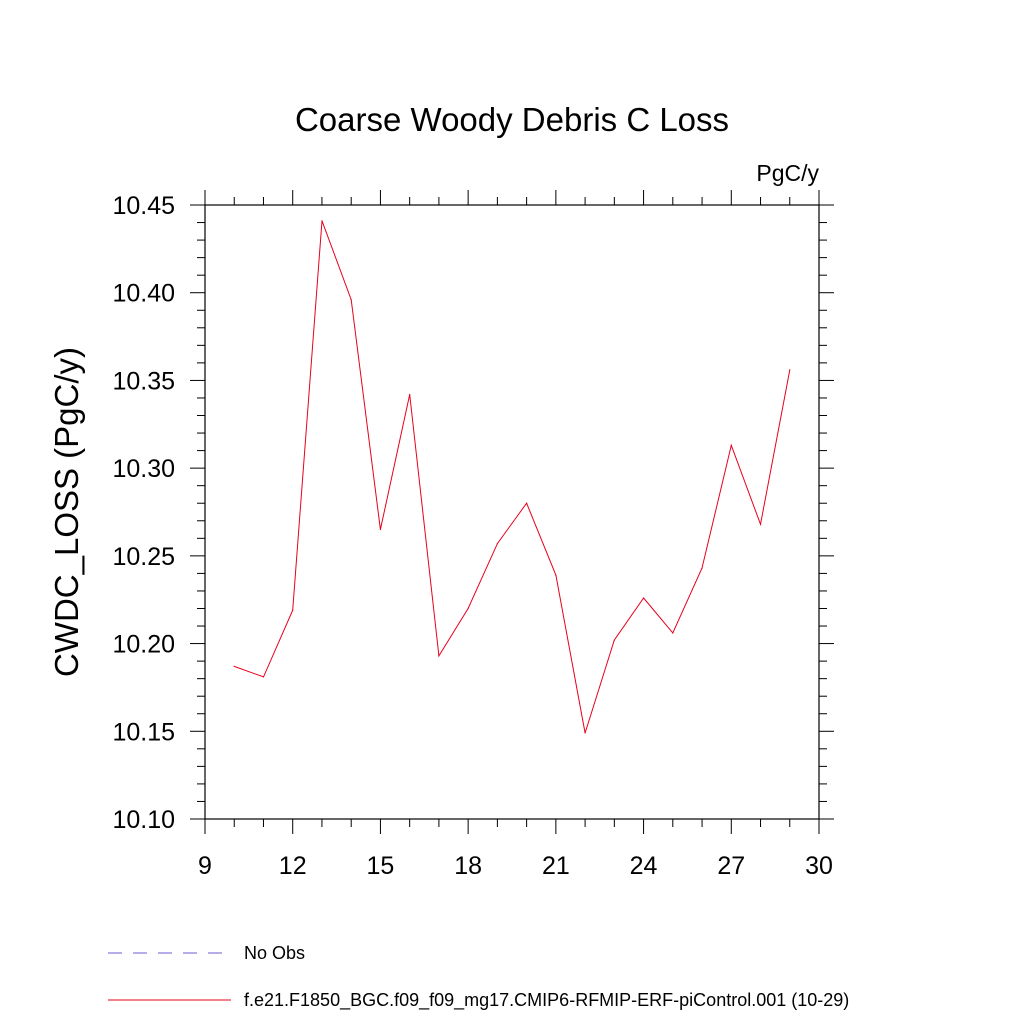 The width and height of the screenshot is (1024, 1024). I want to click on y-tick-label: 10.15, so click(143, 732).